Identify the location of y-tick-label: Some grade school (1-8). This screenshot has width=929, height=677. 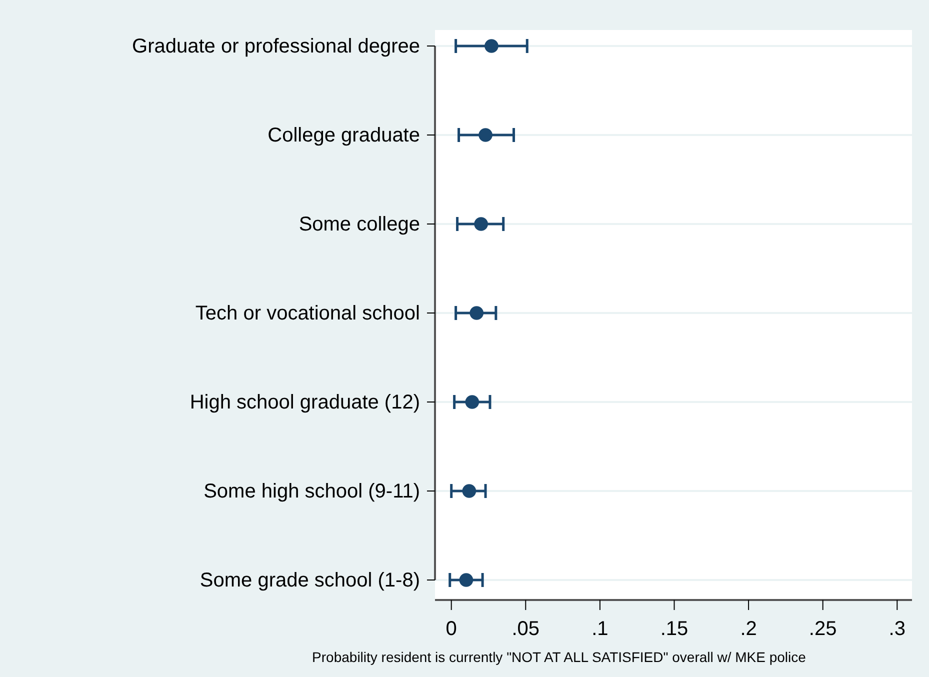
(310, 580).